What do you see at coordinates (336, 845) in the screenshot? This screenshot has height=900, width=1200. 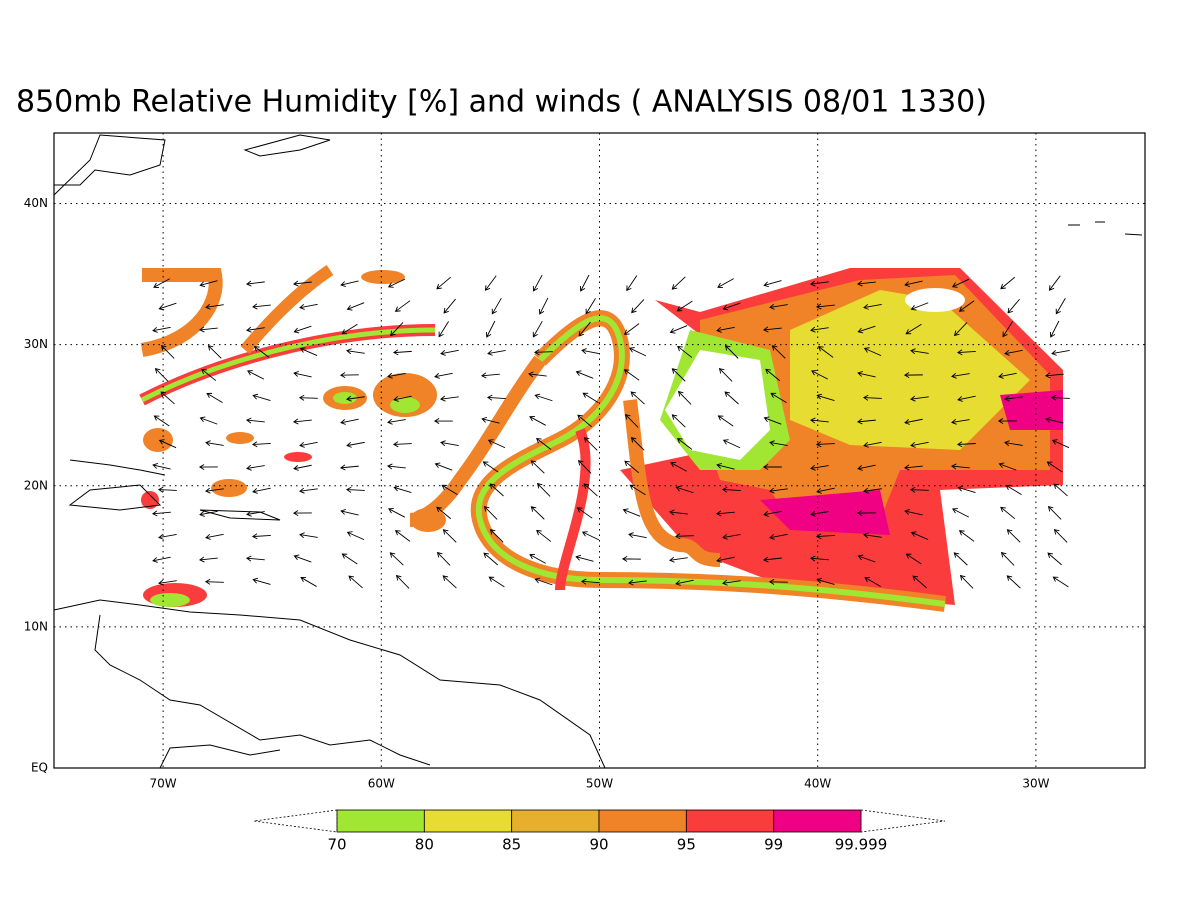 I see `colorbar-label: 70` at bounding box center [336, 845].